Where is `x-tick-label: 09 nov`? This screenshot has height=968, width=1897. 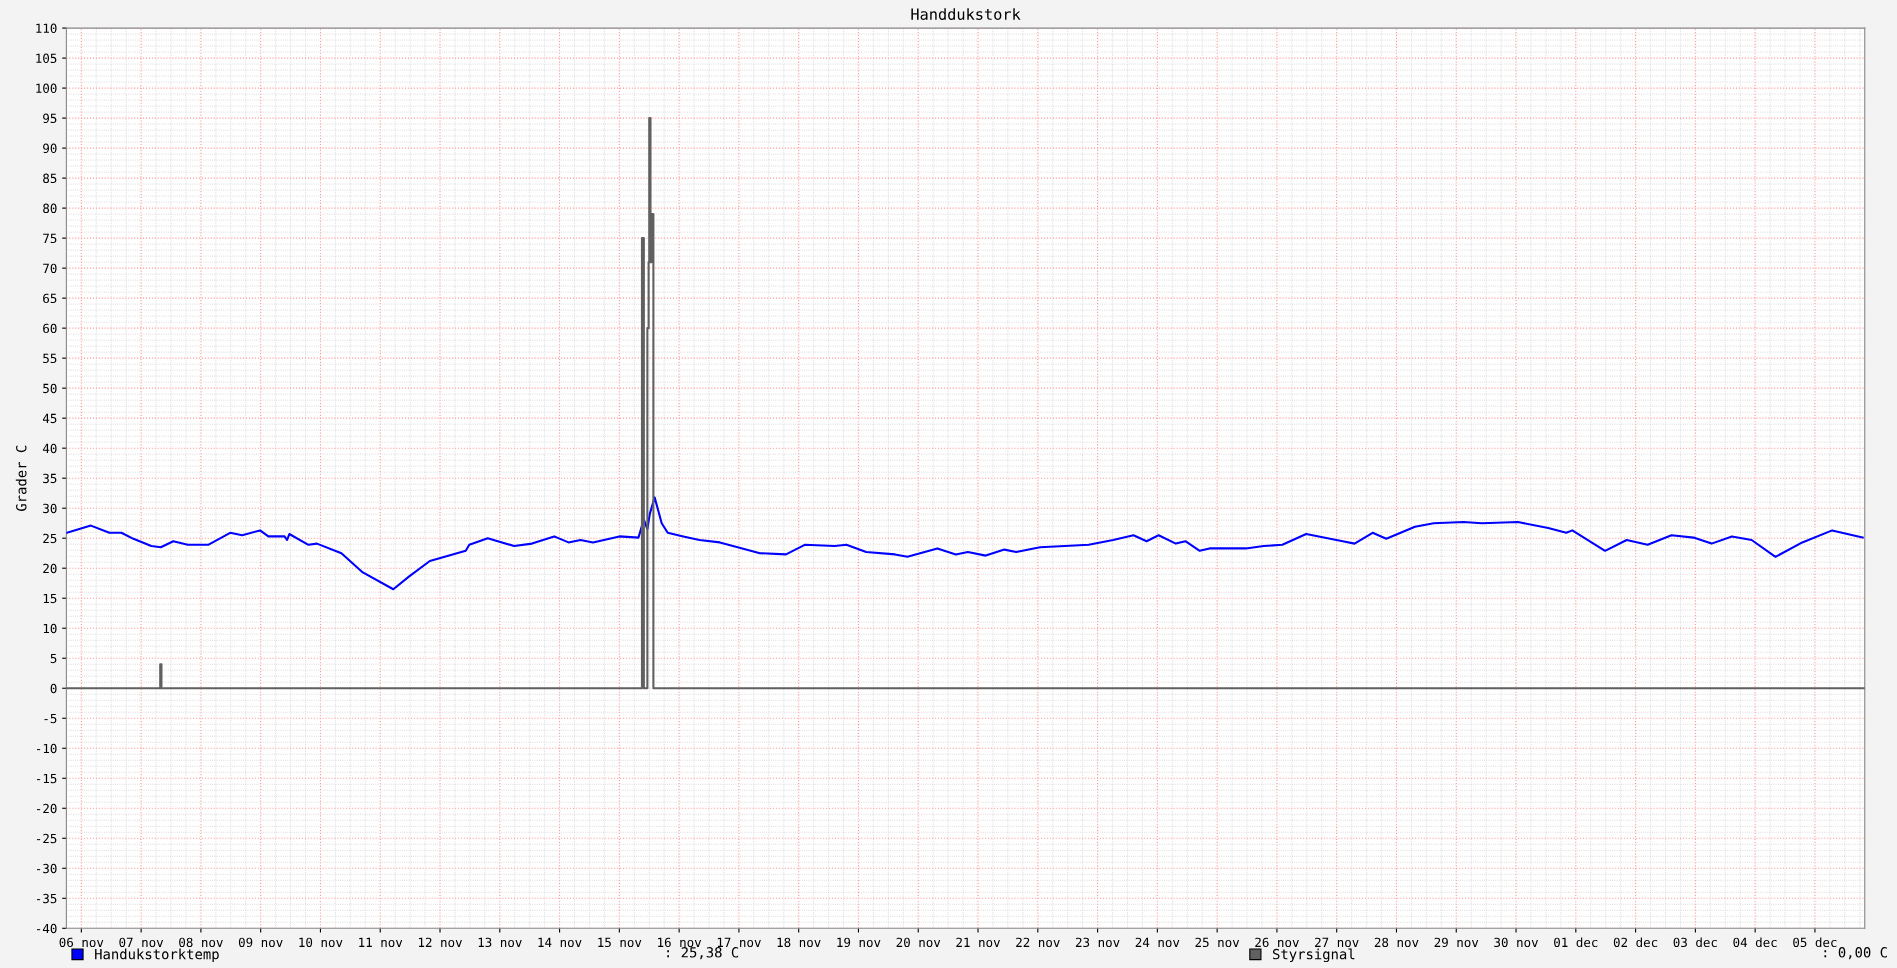
x-tick-label: 09 nov is located at coordinates (260, 942).